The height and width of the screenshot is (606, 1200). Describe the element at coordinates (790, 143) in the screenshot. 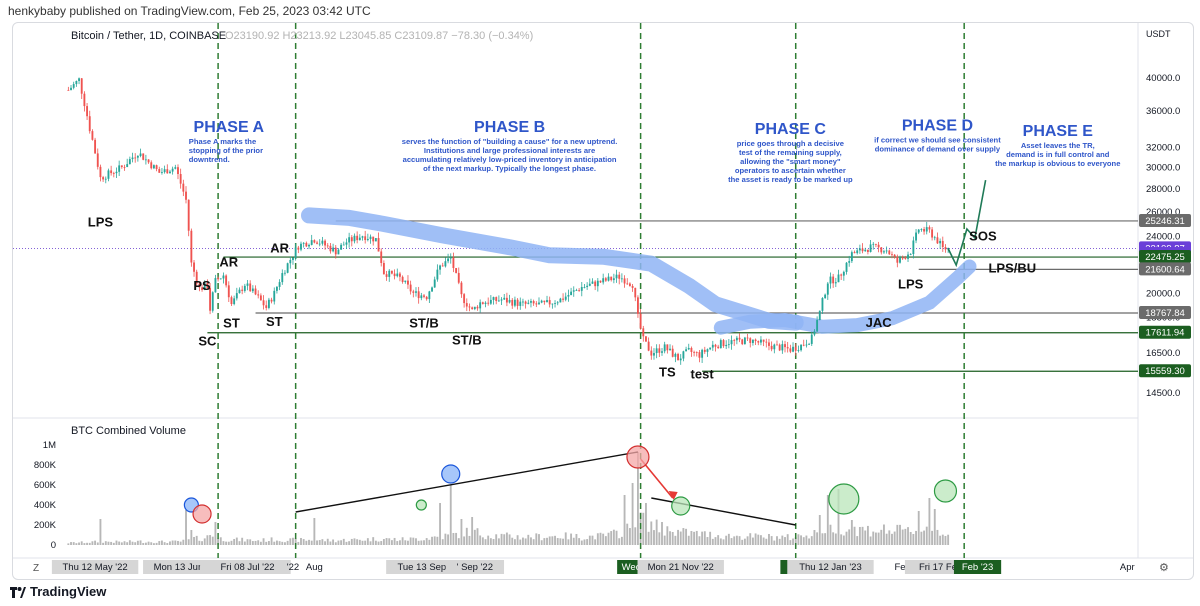

I see `phase-description: price goes through a decisive` at that location.